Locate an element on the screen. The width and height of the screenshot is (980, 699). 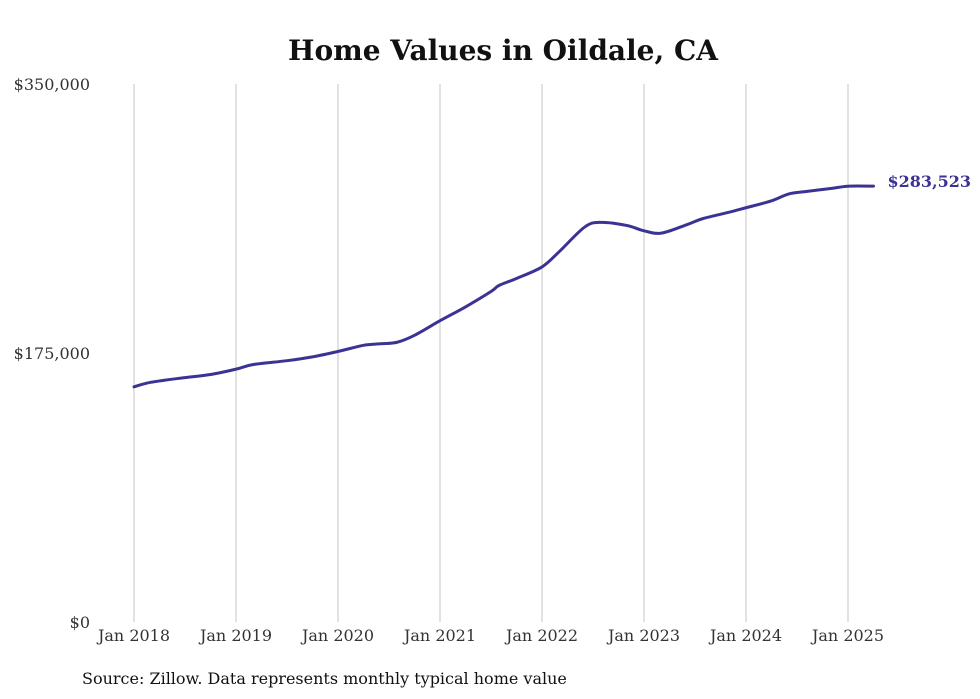
x-tick-label: Jan 2025 is located at coordinates (847, 635).